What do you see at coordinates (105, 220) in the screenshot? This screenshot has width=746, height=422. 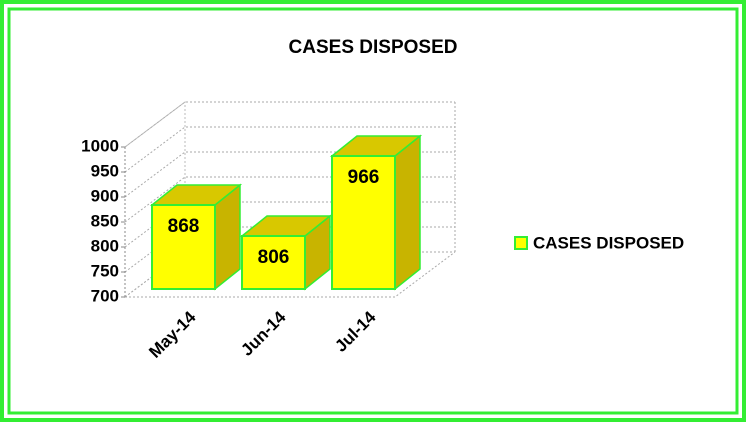 I see `y-tick-label: 850` at bounding box center [105, 220].